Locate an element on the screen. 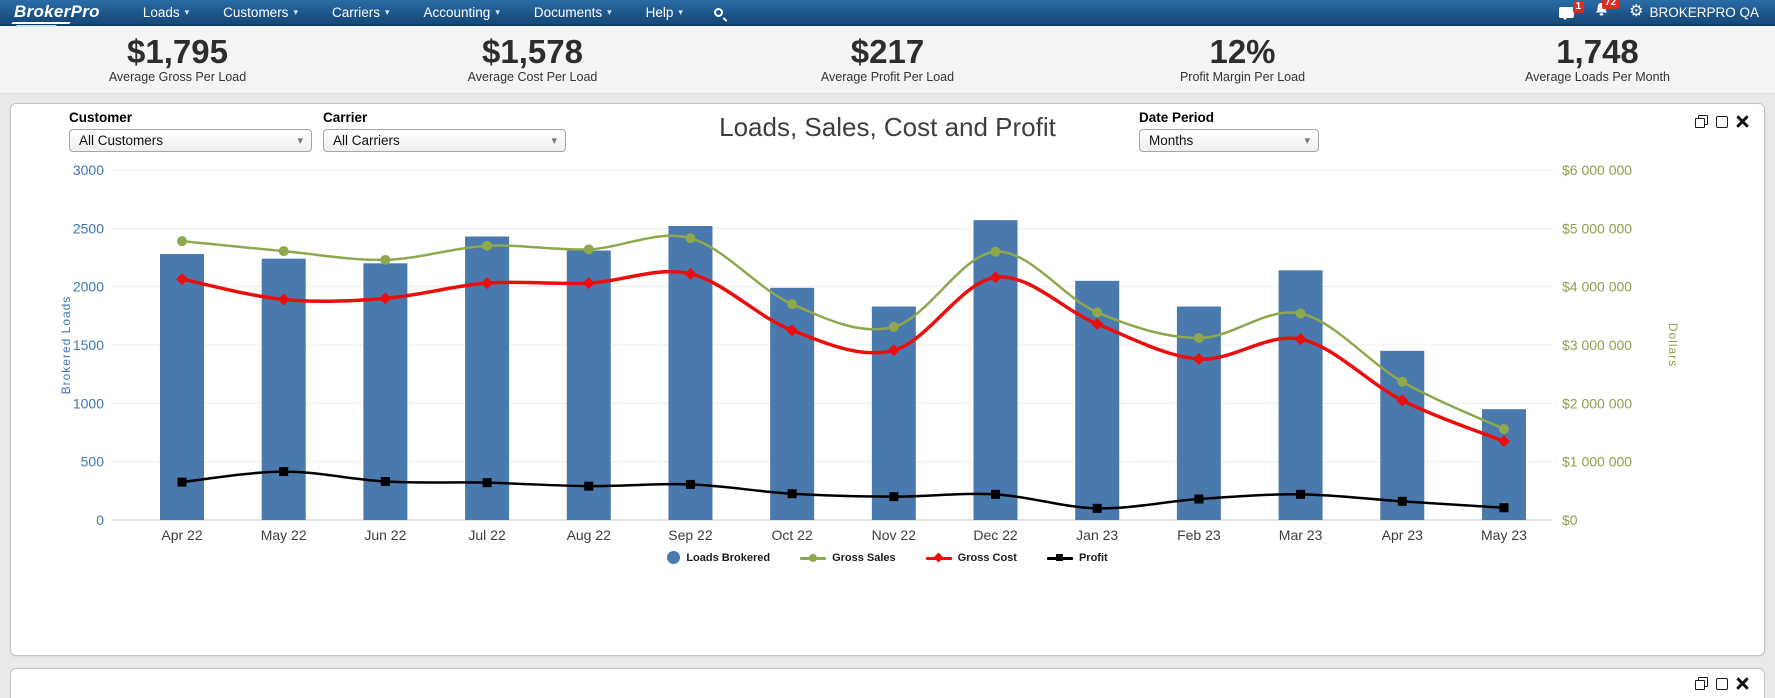  carrier-select: All Carriers is located at coordinates (444, 140).